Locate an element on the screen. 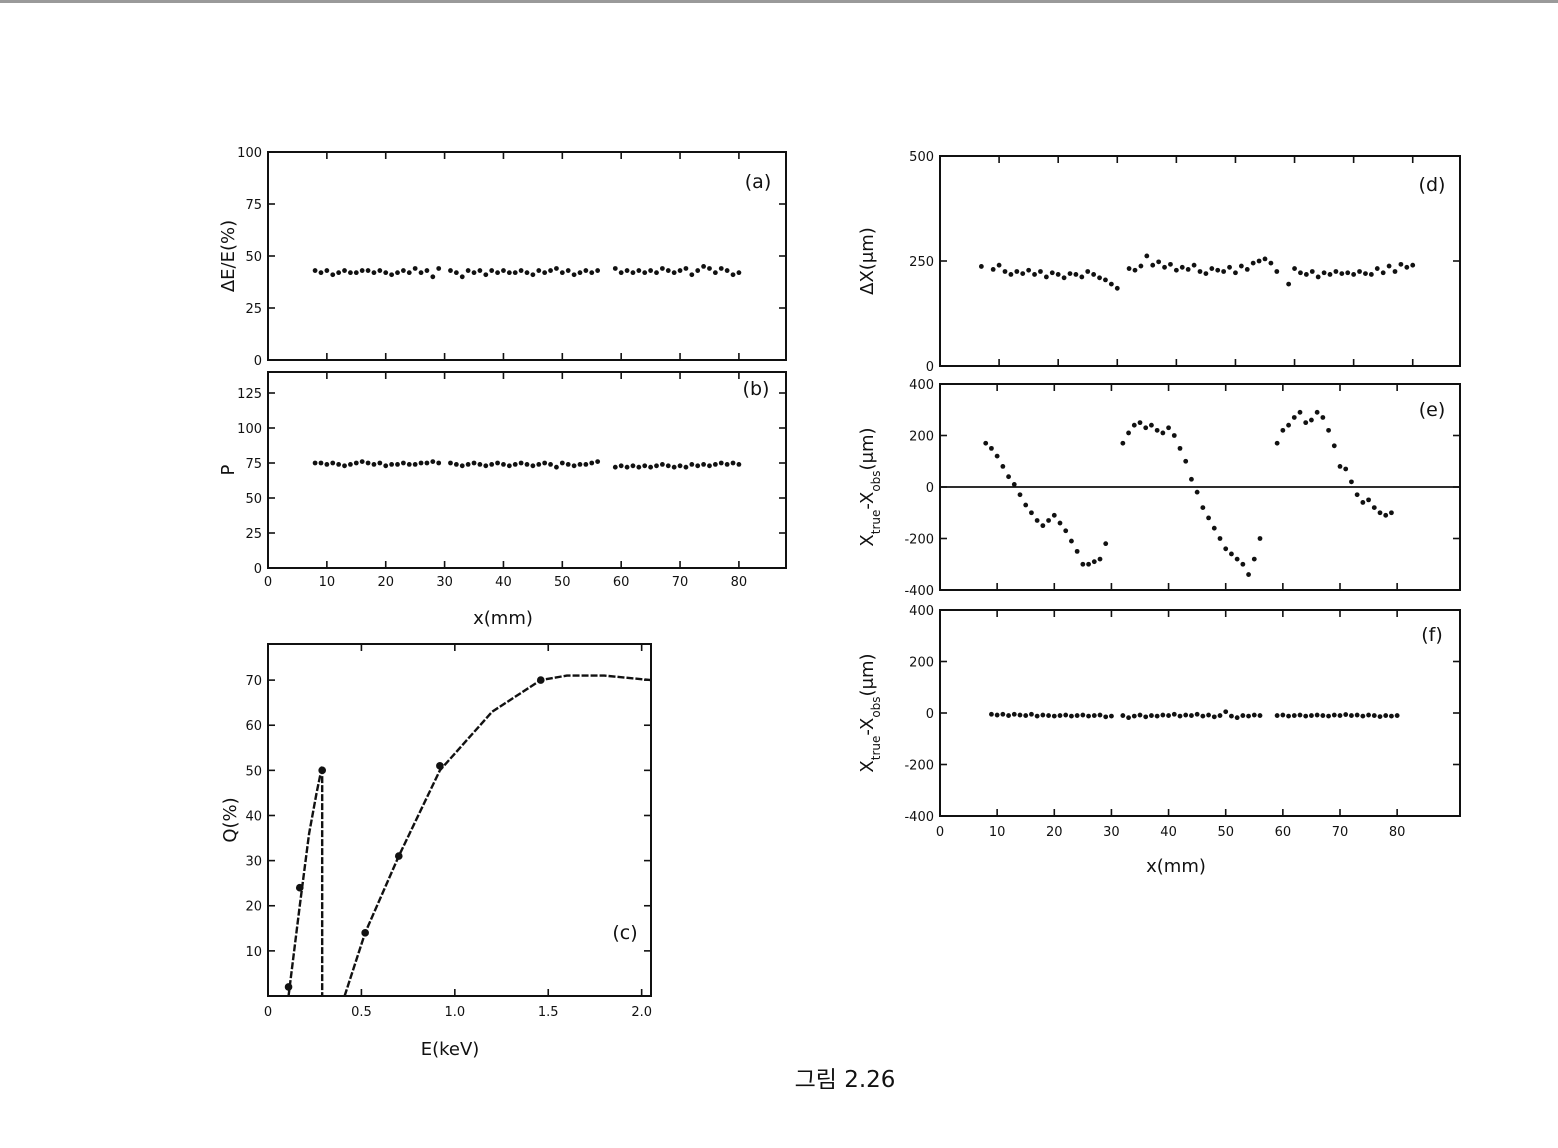 The width and height of the screenshot is (1558, 1148). y-label-subscript: obs is located at coordinates (876, 706).